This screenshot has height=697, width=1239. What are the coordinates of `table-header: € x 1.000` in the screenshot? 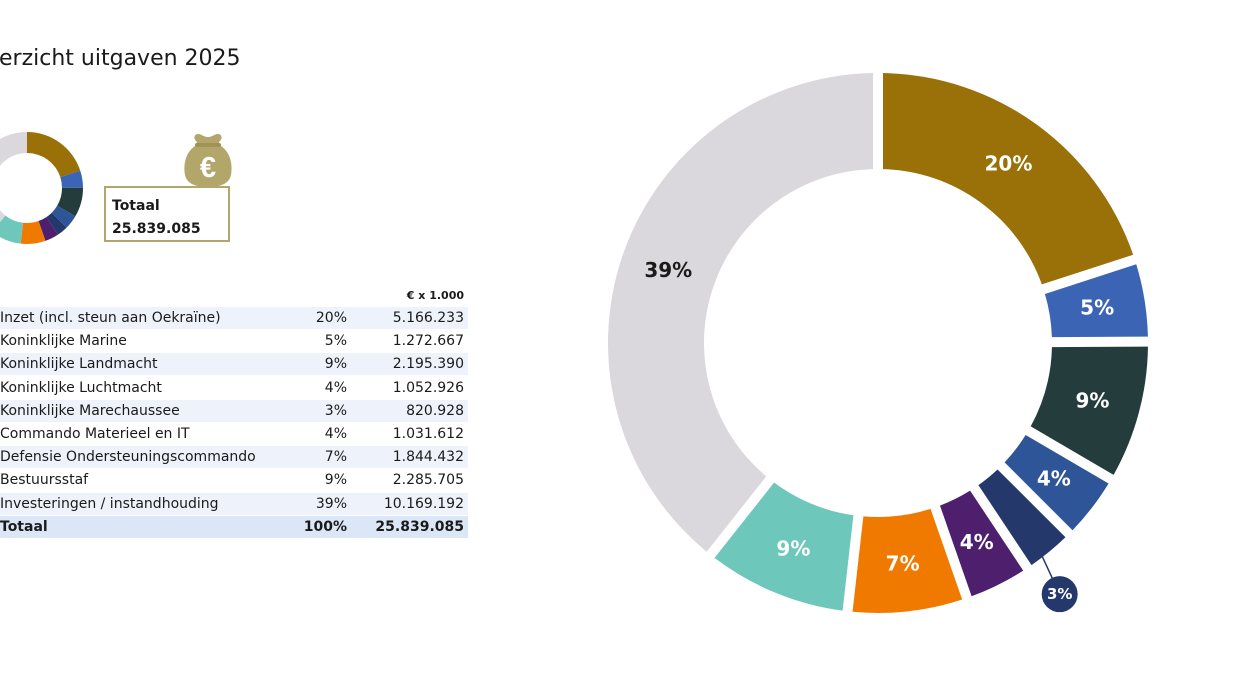 It's located at (234, 297).